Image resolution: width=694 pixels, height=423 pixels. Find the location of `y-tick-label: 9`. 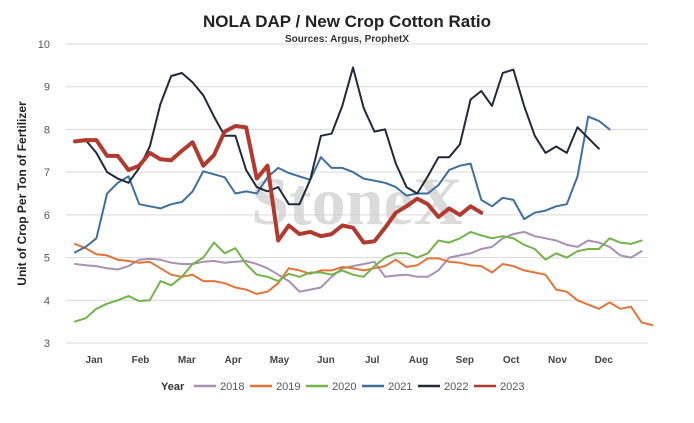

y-tick-label: 9 is located at coordinates (47, 88).